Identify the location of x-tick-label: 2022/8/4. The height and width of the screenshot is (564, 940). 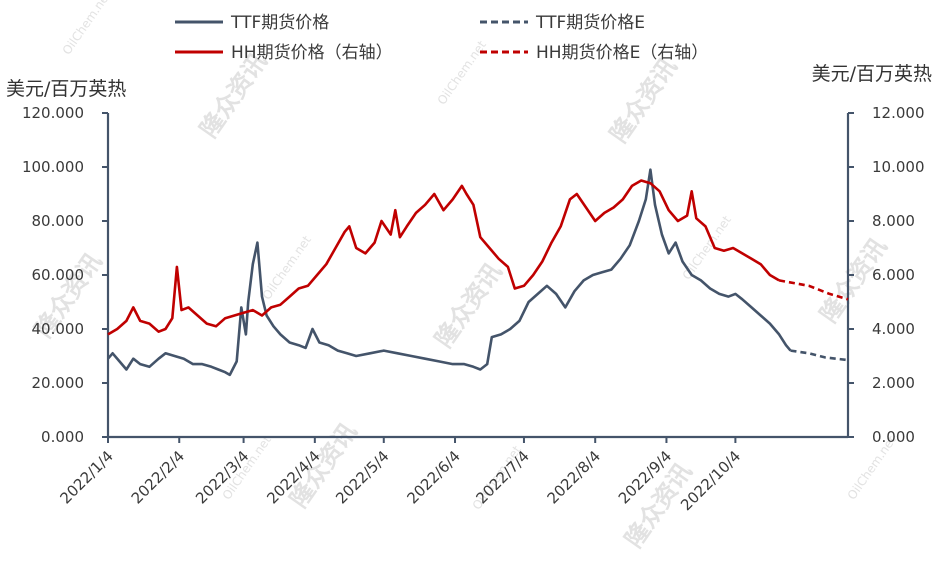
(574, 477).